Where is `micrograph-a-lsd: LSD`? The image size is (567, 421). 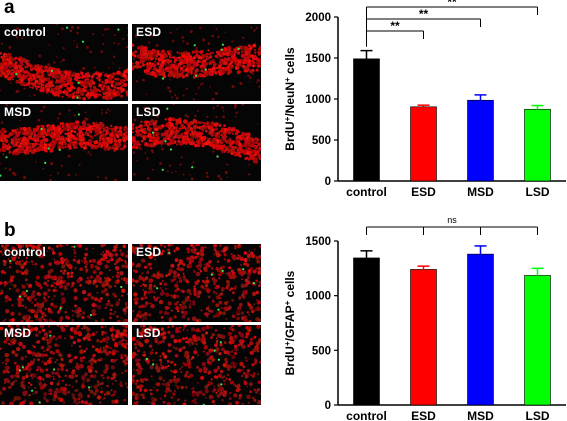 micrograph-a-lsd: LSD is located at coordinates (196, 142).